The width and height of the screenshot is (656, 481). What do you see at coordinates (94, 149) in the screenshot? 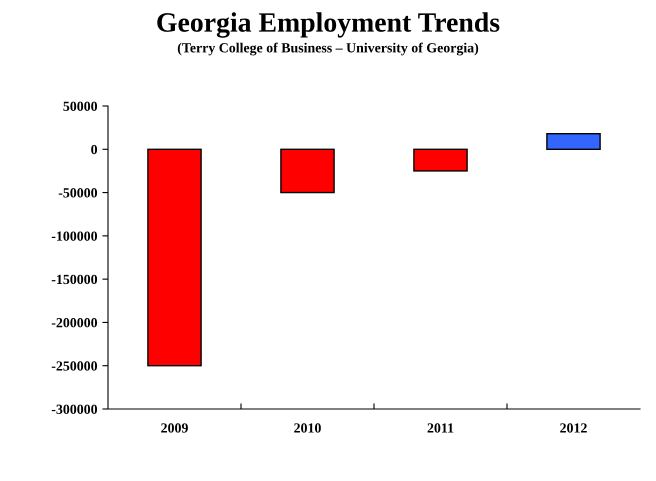
I see `y-tick-label: 0` at bounding box center [94, 149].